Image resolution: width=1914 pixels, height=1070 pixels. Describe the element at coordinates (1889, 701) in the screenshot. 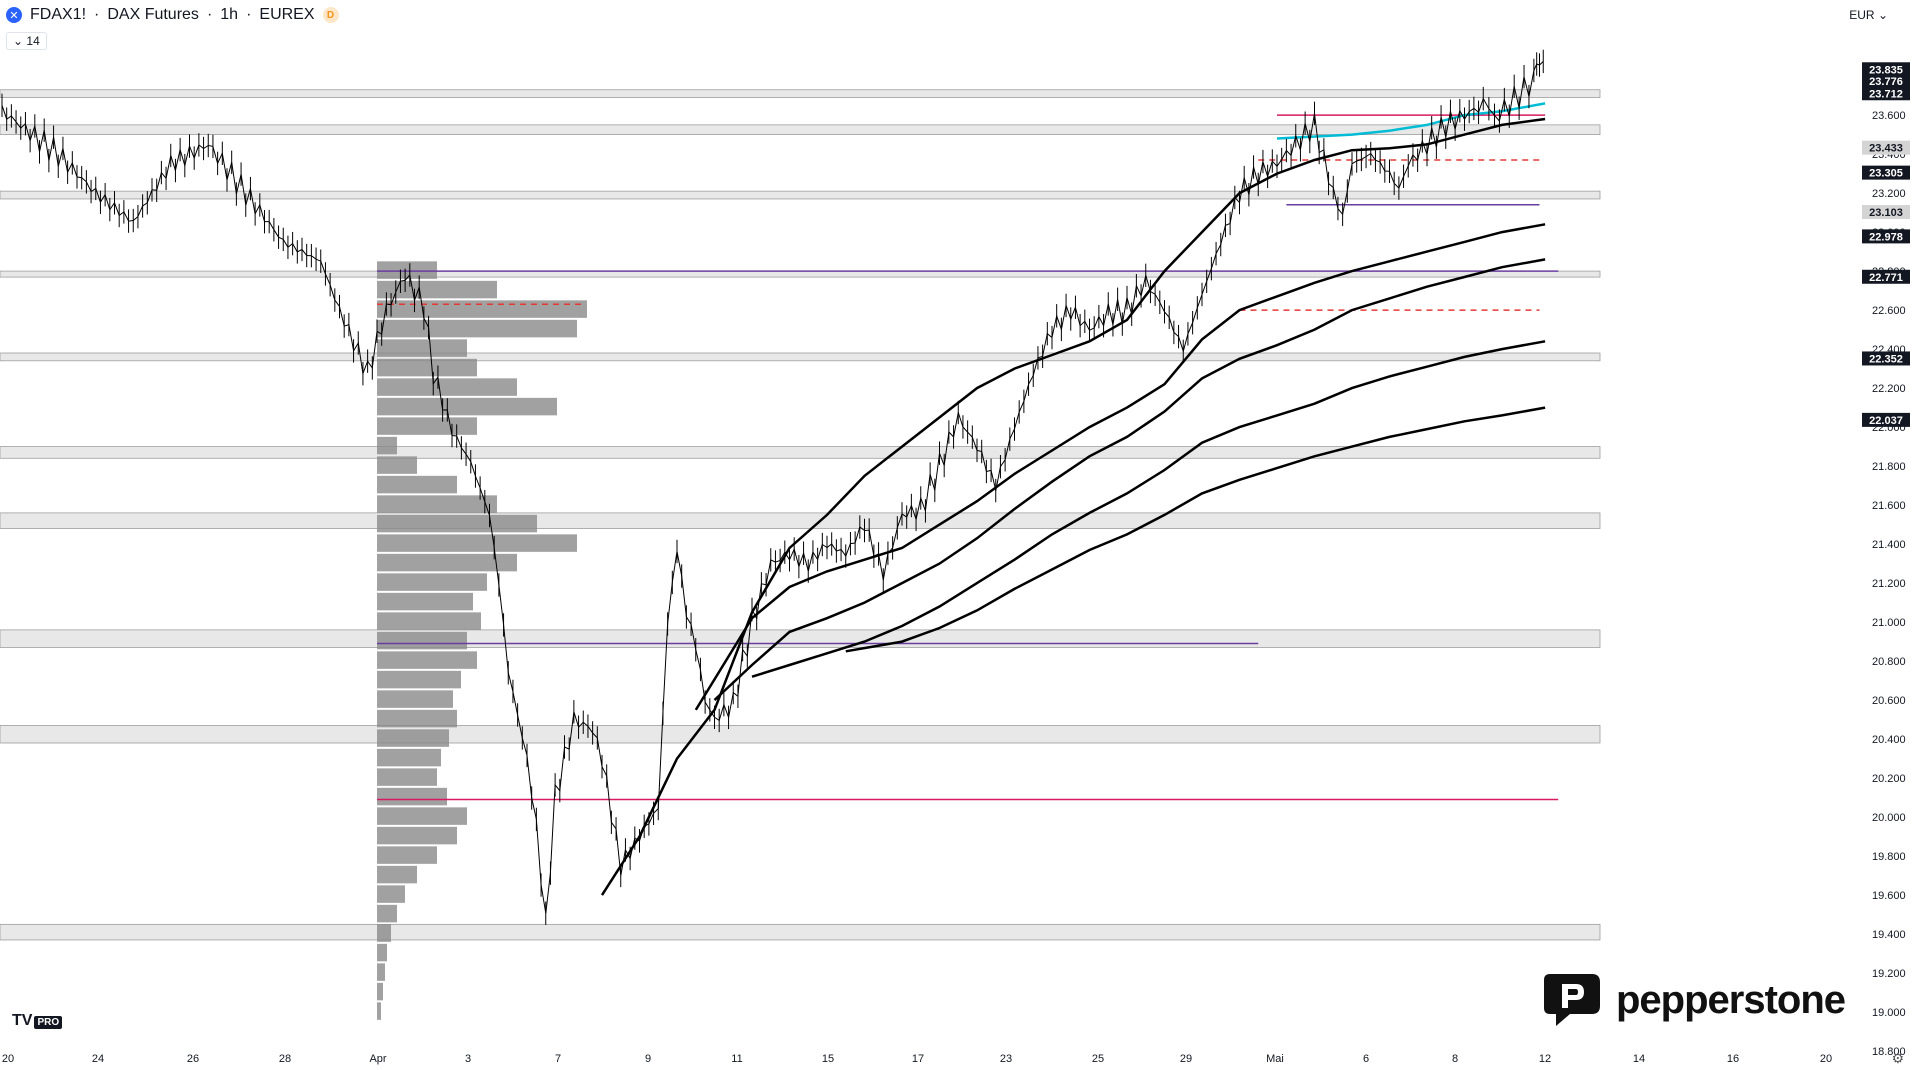

I see `y-tick-label: 20.600` at that location.